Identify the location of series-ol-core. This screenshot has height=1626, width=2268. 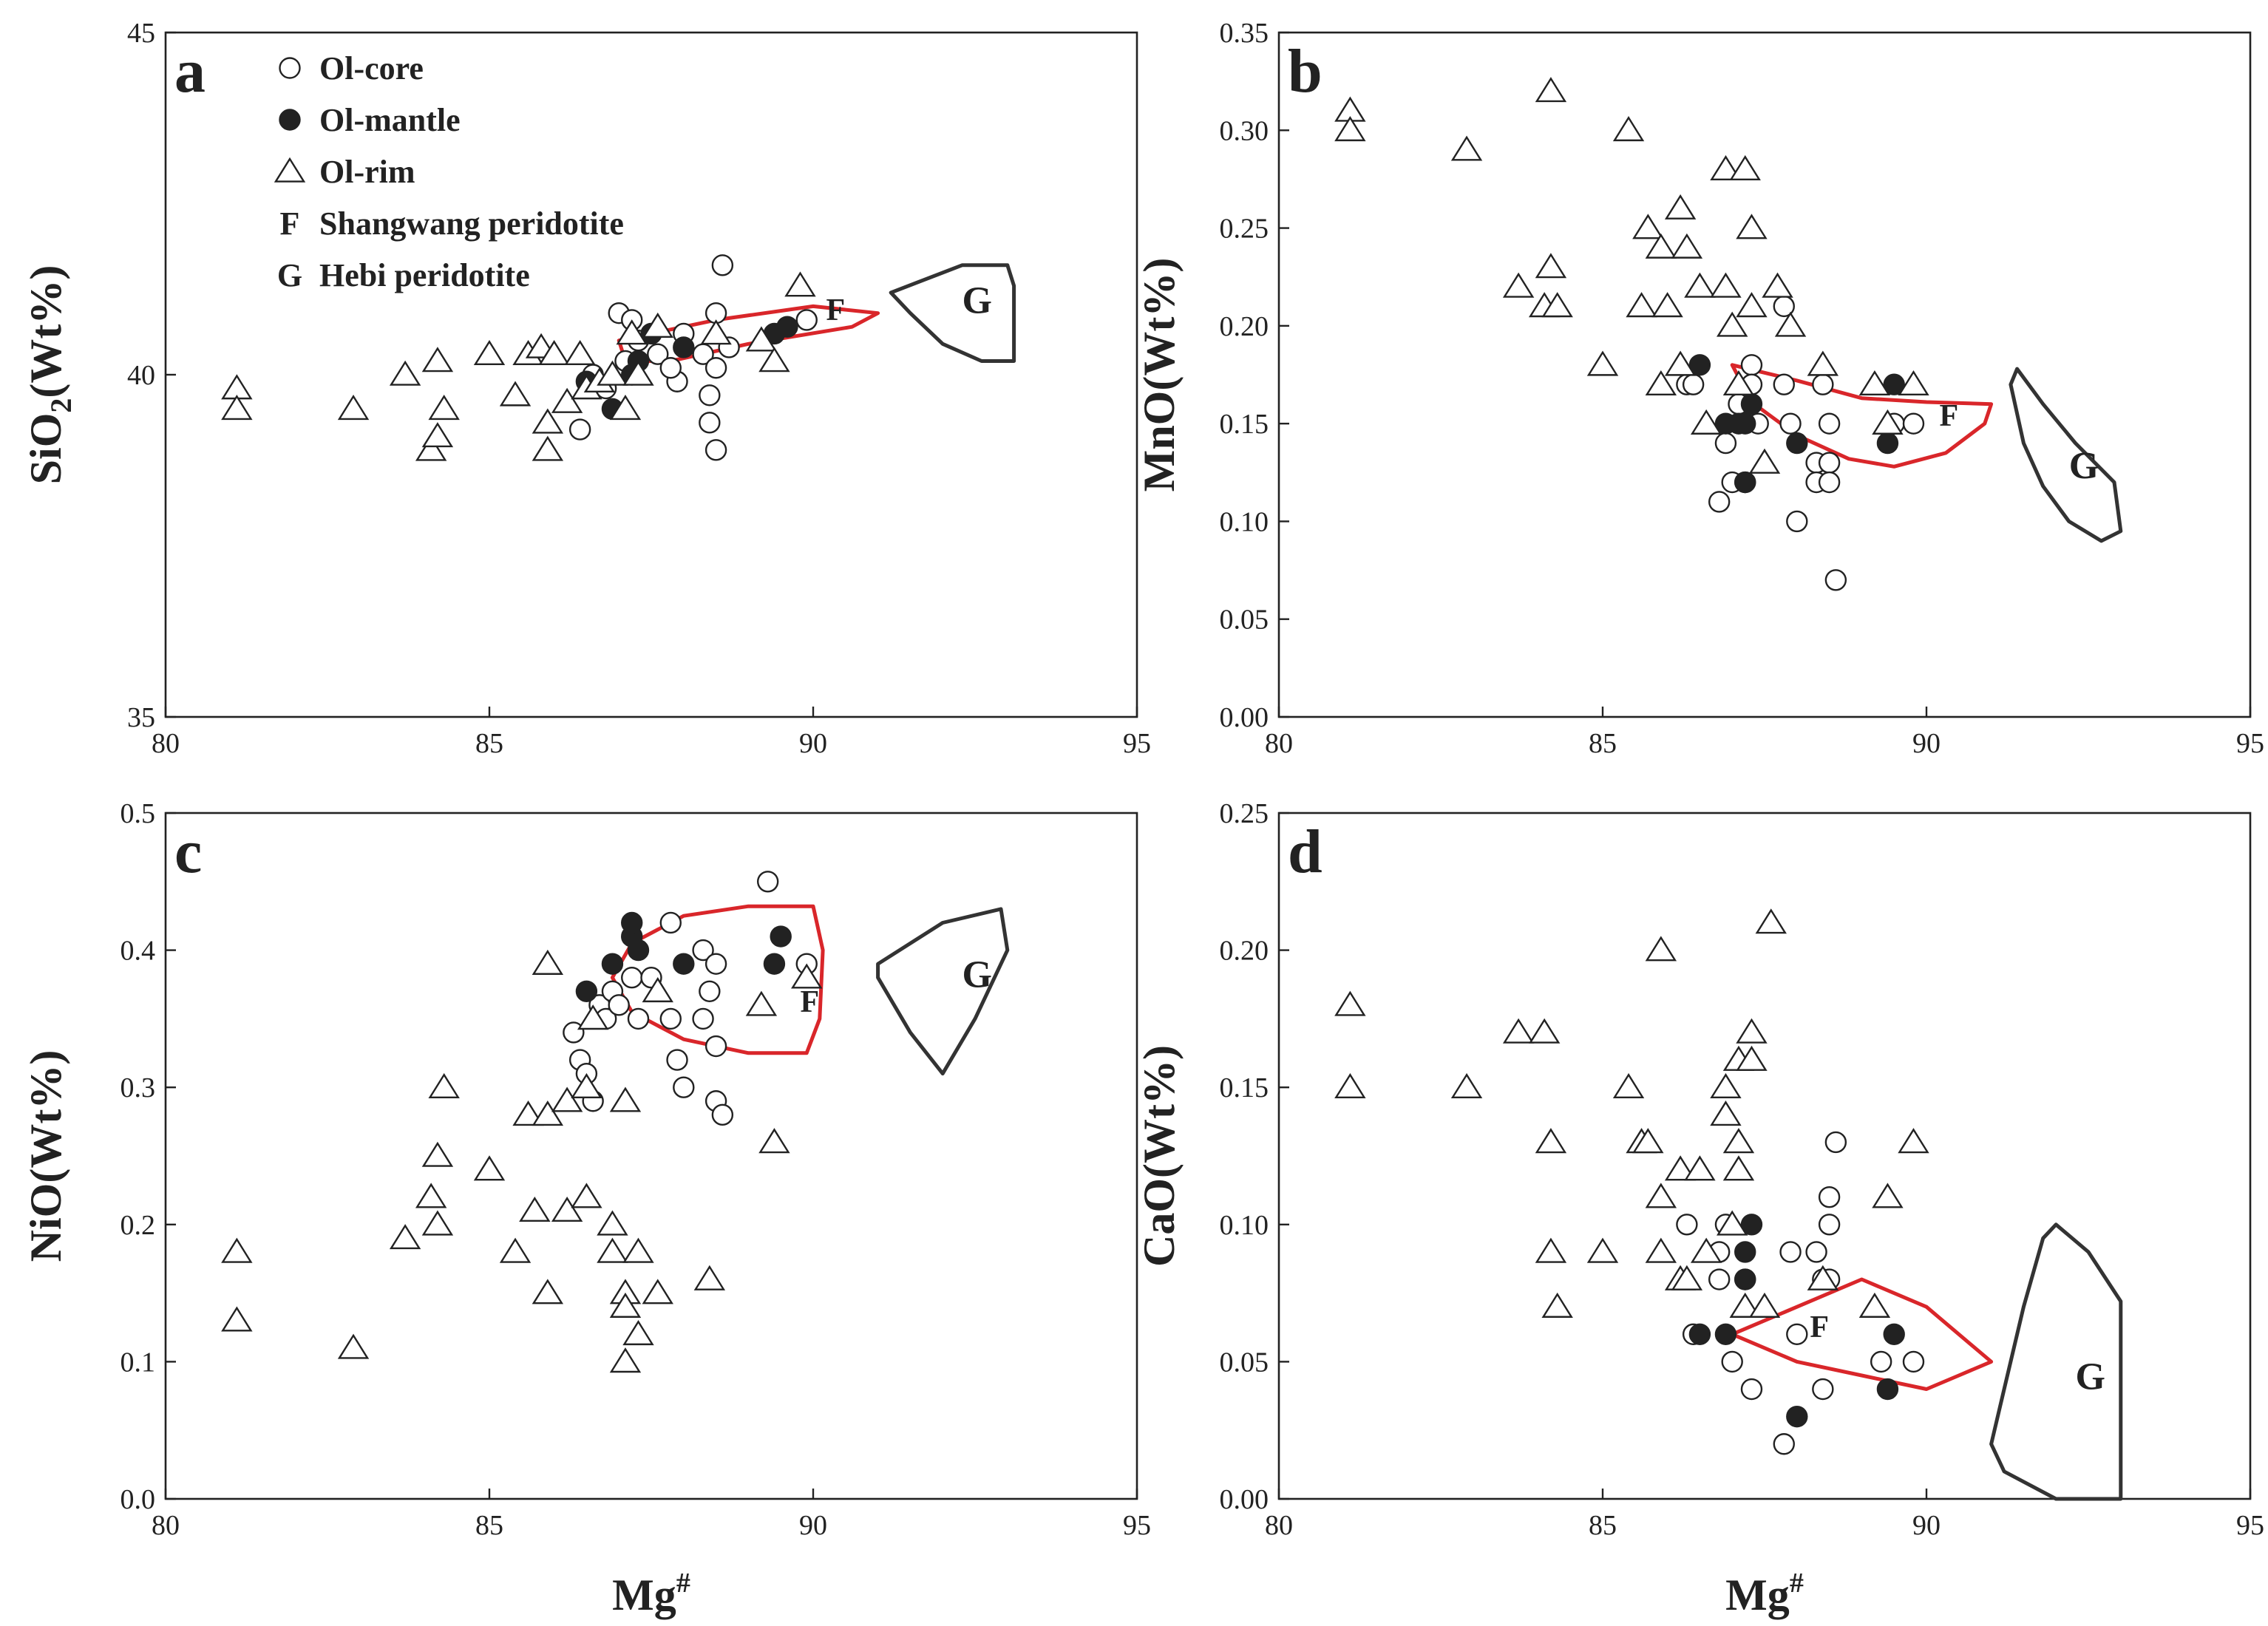
(690, 999).